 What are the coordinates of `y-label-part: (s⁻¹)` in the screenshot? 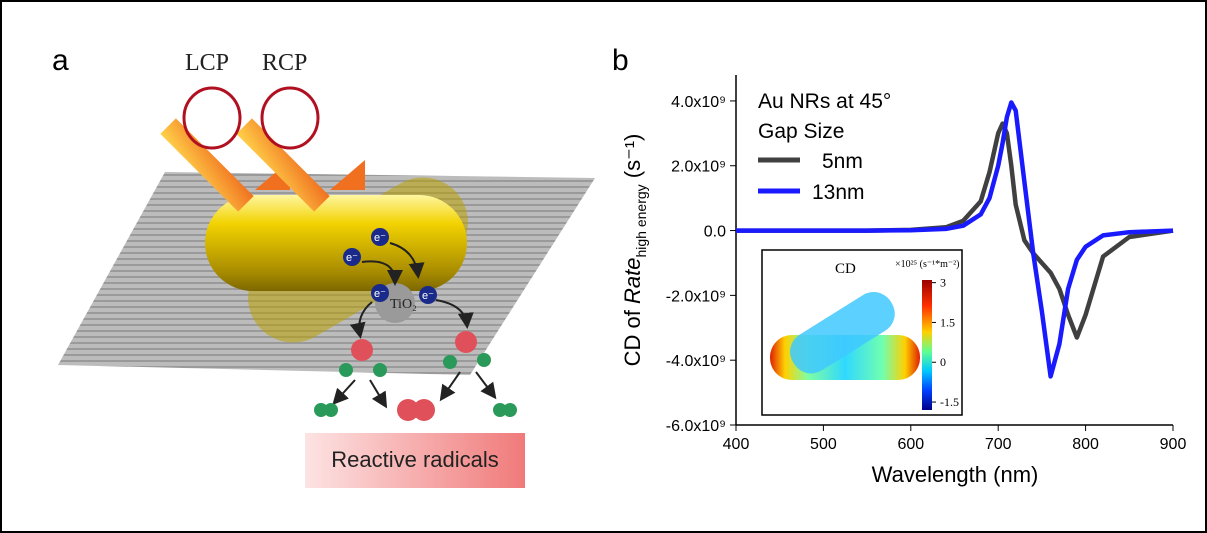 It's located at (632, 159).